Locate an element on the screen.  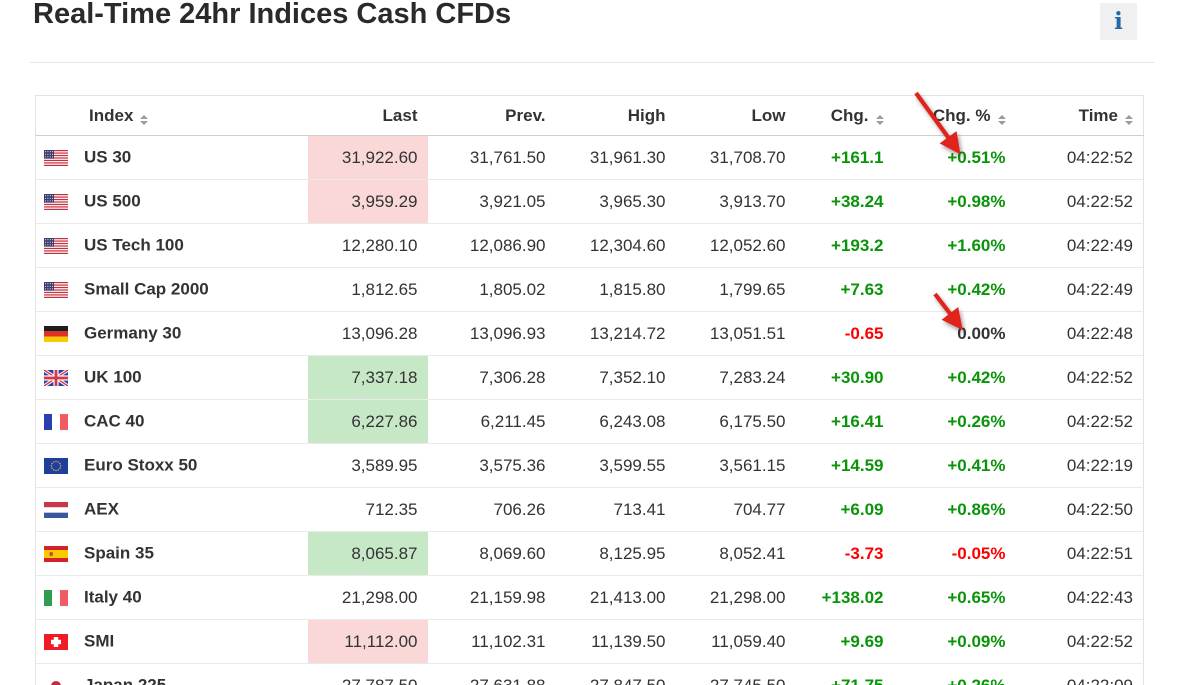
chg-cell: +6.09 is located at coordinates (844, 509).